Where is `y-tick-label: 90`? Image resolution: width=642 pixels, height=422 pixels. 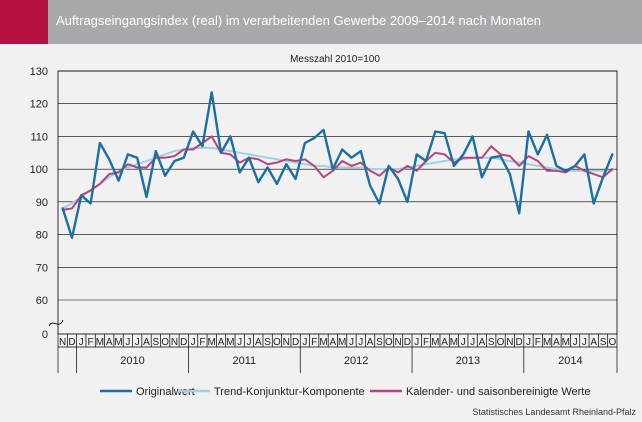
y-tick-label: 90 is located at coordinates (42, 203).